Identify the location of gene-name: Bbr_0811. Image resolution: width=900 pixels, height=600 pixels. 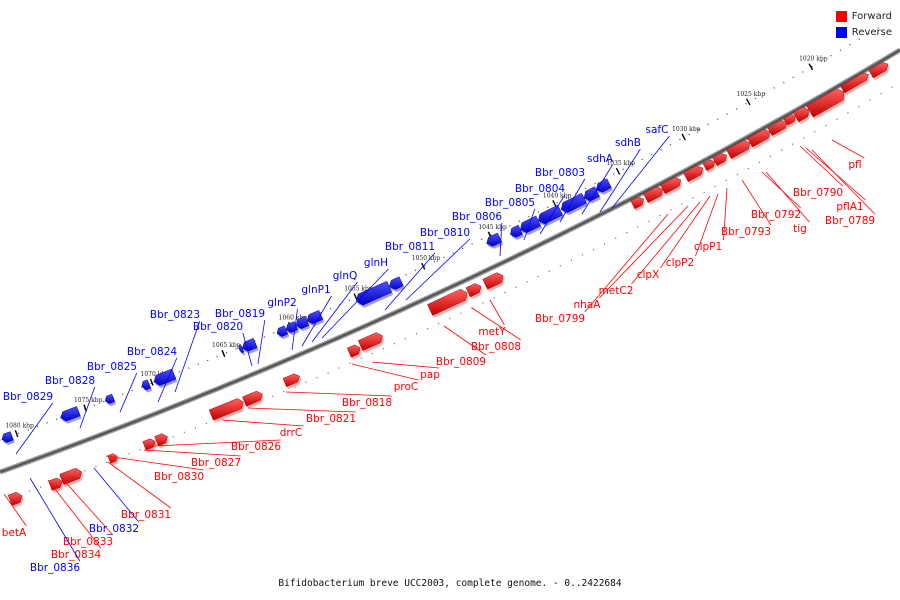
(410, 247).